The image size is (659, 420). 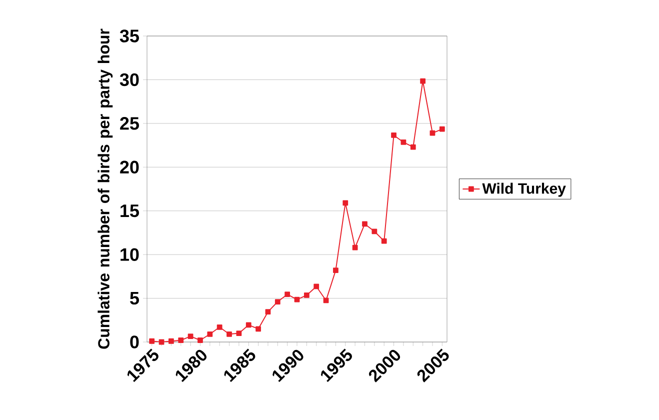 I want to click on y-tick-label: 35, so click(x=129, y=36).